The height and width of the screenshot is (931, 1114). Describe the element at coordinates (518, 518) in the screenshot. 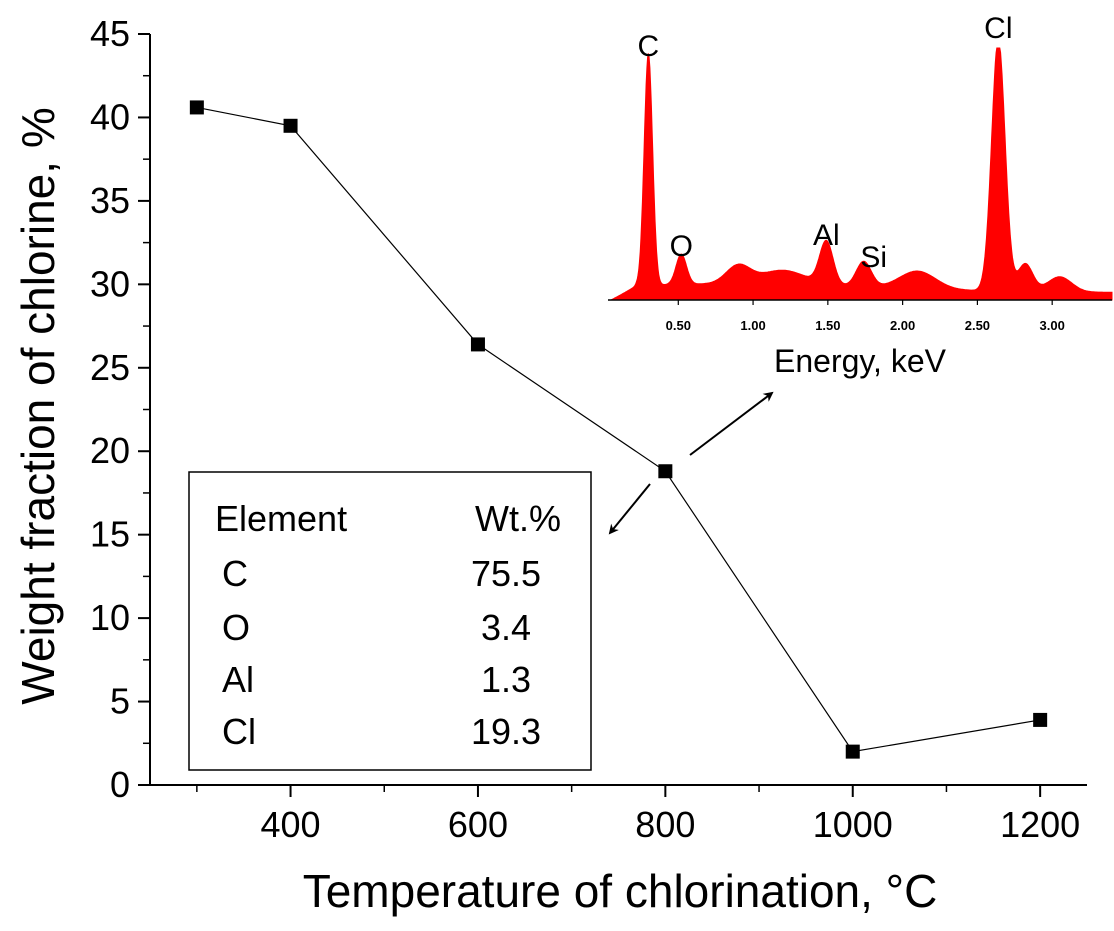

I see `table-header-value: Wt.%` at that location.